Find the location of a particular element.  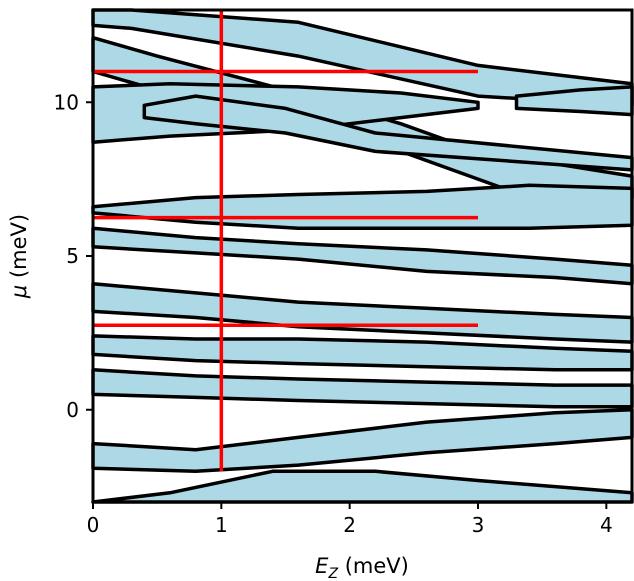

x-axis-ticks: 0 1 2 3 4 is located at coordinates (350, 519).